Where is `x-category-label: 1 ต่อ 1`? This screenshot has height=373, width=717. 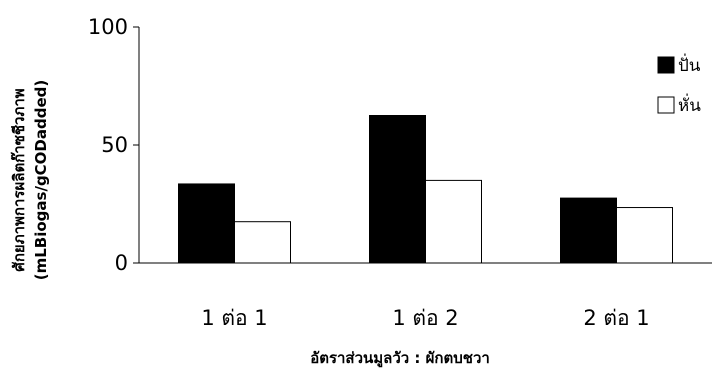 x-category-label: 1 ต่อ 1 is located at coordinates (234, 318).